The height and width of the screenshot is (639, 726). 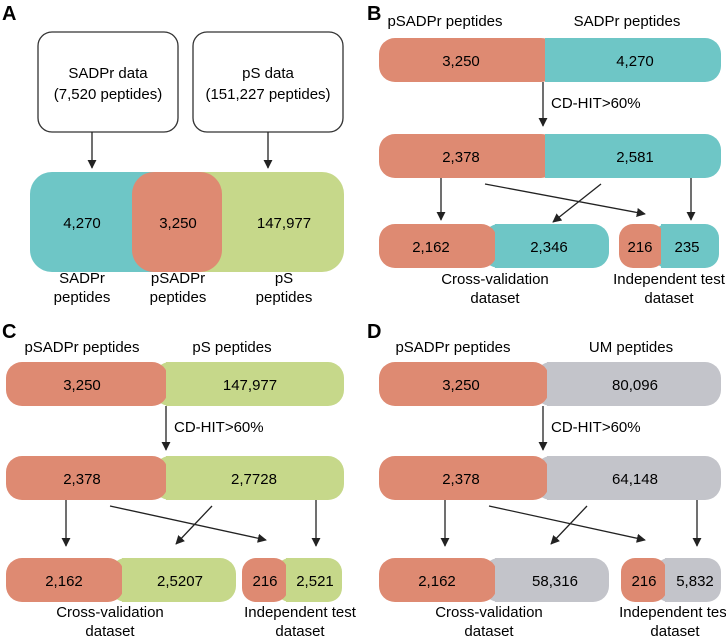 I want to click on panel-b-cv-label-1: Cross-validation, so click(x=495, y=279).